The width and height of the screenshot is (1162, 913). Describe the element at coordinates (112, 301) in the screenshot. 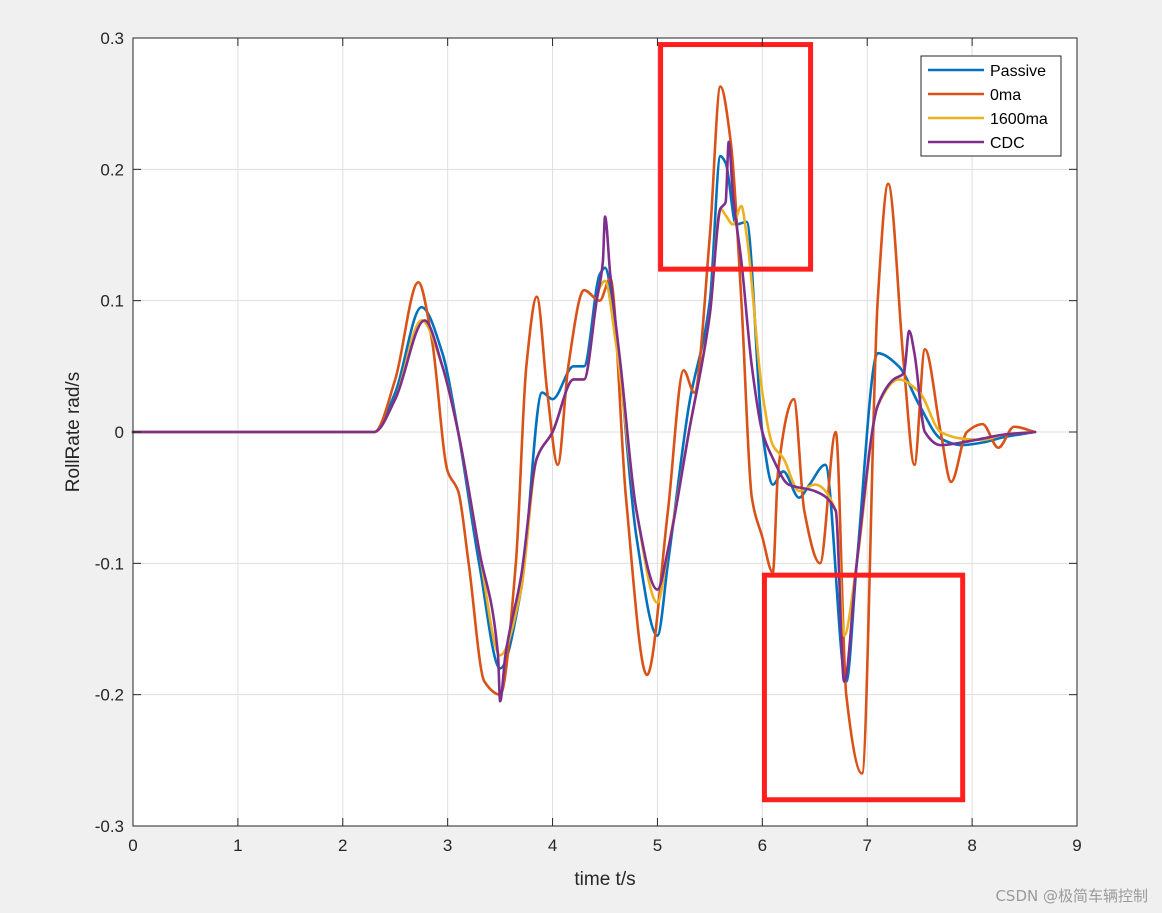

I see `y-tick-label: 0.1` at that location.